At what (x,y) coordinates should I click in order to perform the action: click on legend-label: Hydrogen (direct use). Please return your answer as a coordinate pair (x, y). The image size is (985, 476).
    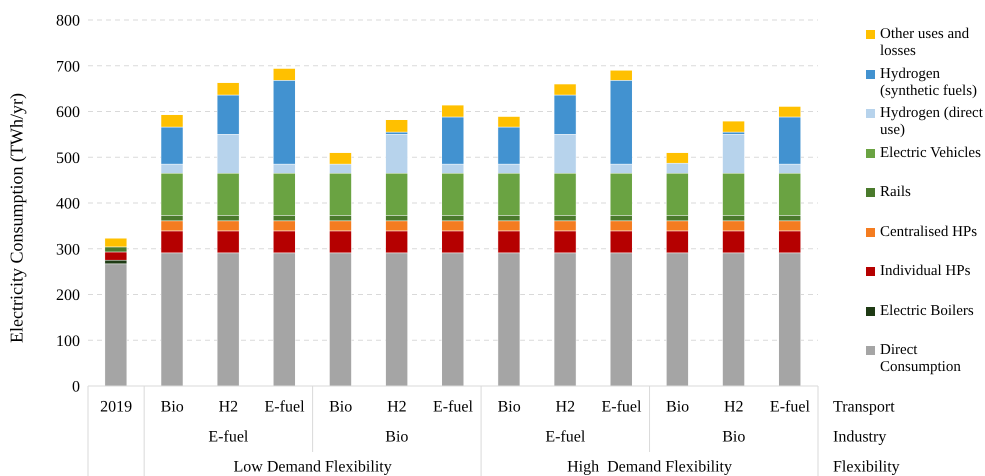
    Looking at the image, I should click on (932, 122).